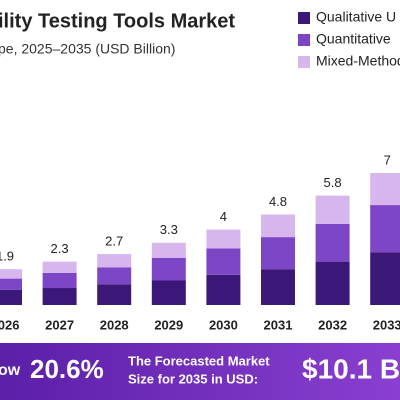 The height and width of the screenshot is (400, 400). What do you see at coordinates (278, 324) in the screenshot?
I see `x-tick-label: 2031` at bounding box center [278, 324].